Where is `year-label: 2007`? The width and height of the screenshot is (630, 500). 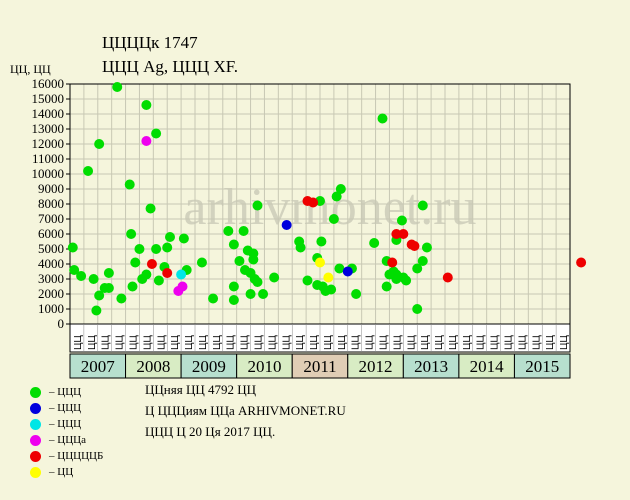 year-label: 2007 is located at coordinates (98, 366).